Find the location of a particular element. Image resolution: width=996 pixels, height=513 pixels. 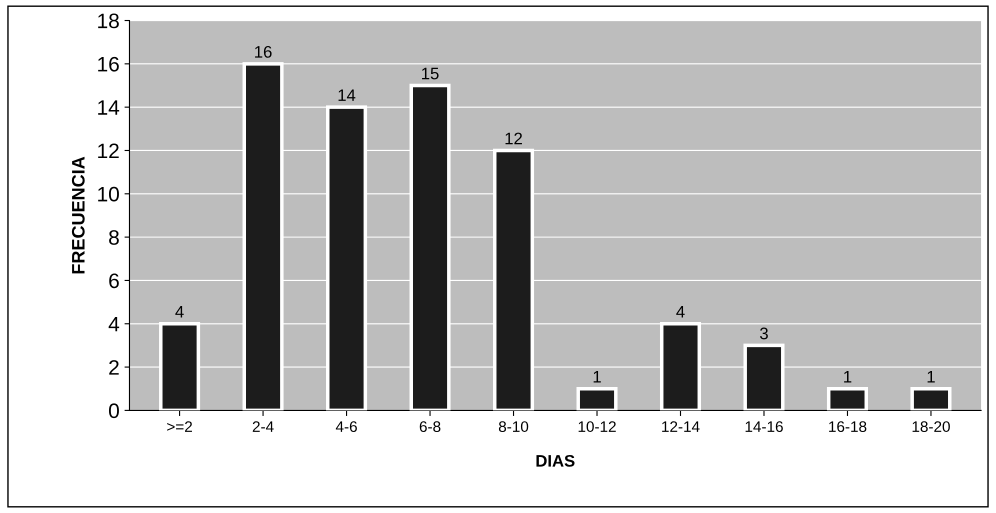

y-axis-title: FRECUENCIA is located at coordinates (78, 215).